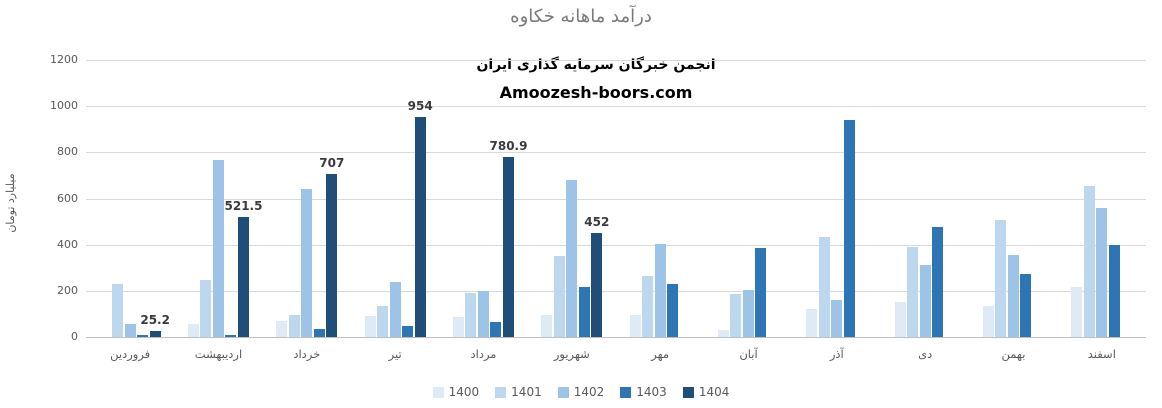 The image size is (1162, 408). I want to click on bar-slot: 954, so click(420, 198).